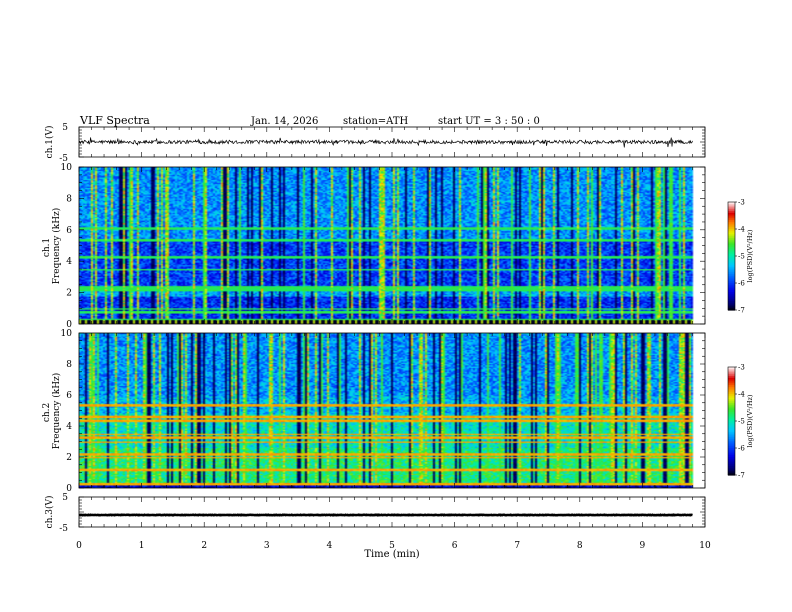  Describe the element at coordinates (517, 546) in the screenshot. I see `x-tick-label-7: 7` at that location.